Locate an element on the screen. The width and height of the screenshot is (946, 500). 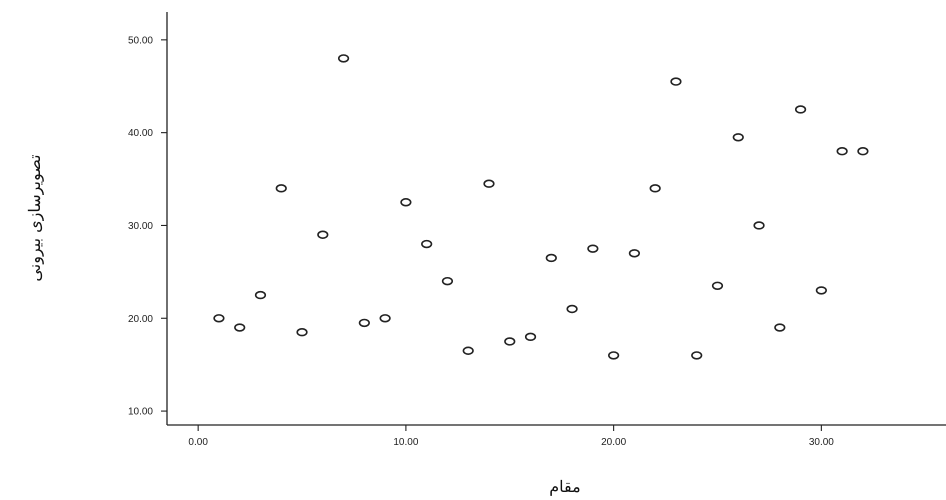
y-tick-label: 40.00 is located at coordinates (140, 133).